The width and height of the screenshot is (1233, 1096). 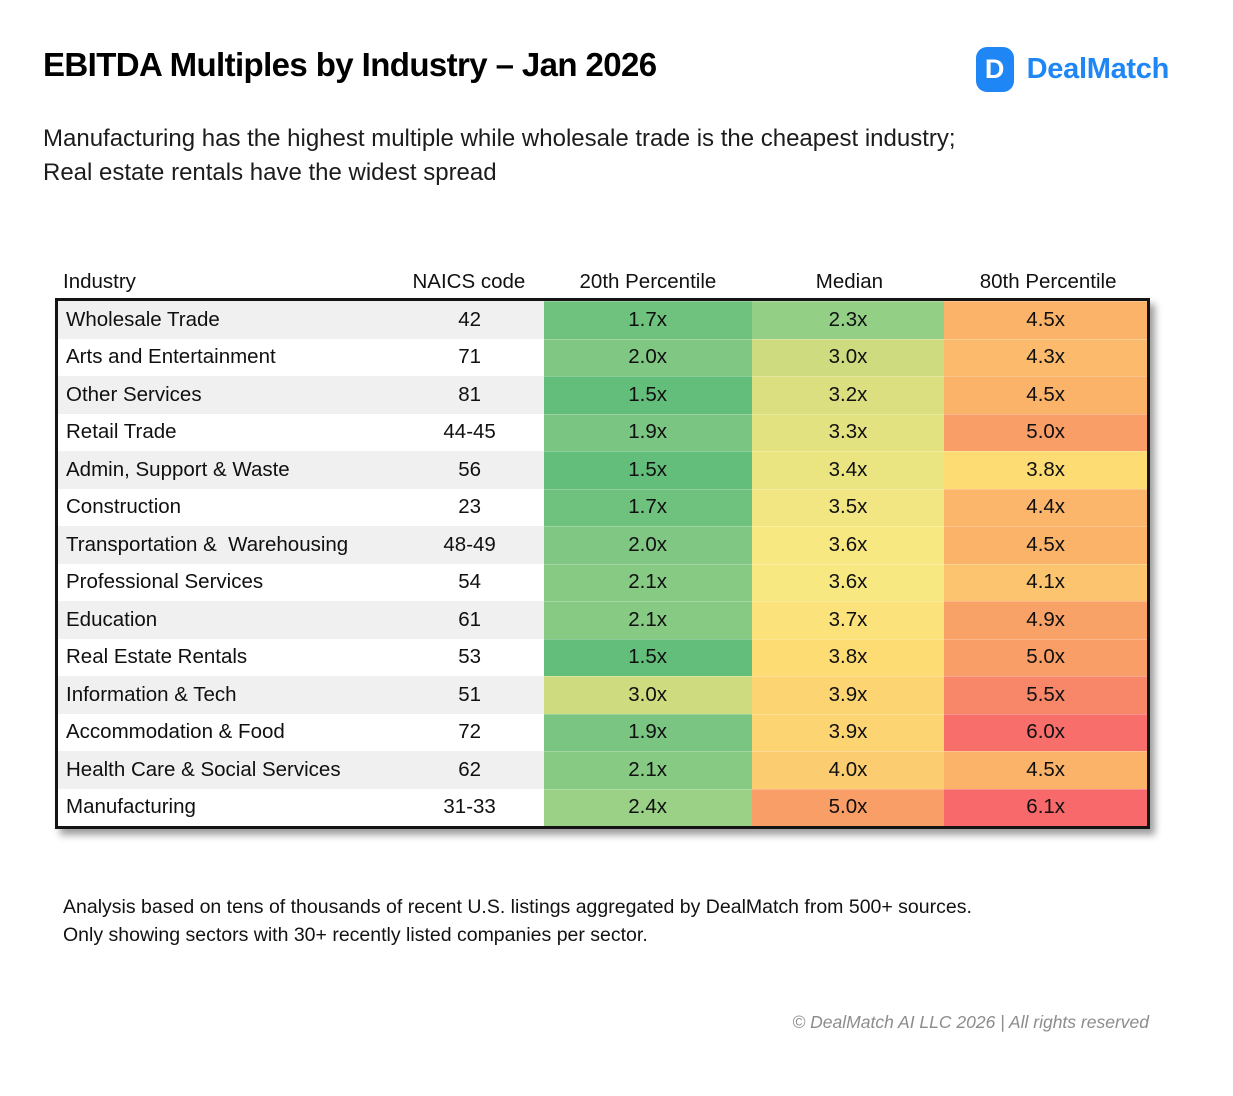 I want to click on table-row: Real Estate Rentals 53 1.5x 3.8x 5.0x, so click(x=602, y=657).